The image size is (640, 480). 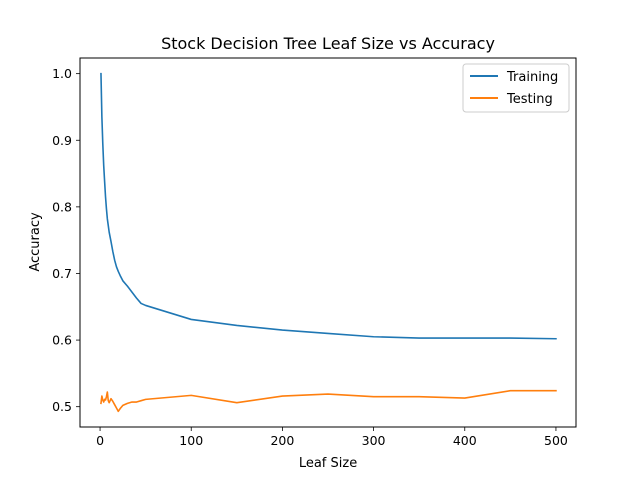 What do you see at coordinates (282, 440) in the screenshot?
I see `x-tick-label: 200` at bounding box center [282, 440].